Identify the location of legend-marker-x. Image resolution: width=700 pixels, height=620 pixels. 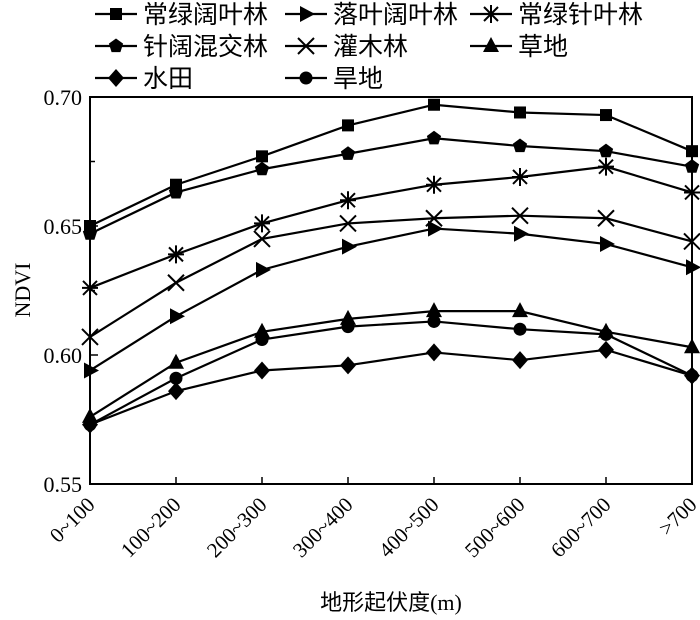
(306, 46).